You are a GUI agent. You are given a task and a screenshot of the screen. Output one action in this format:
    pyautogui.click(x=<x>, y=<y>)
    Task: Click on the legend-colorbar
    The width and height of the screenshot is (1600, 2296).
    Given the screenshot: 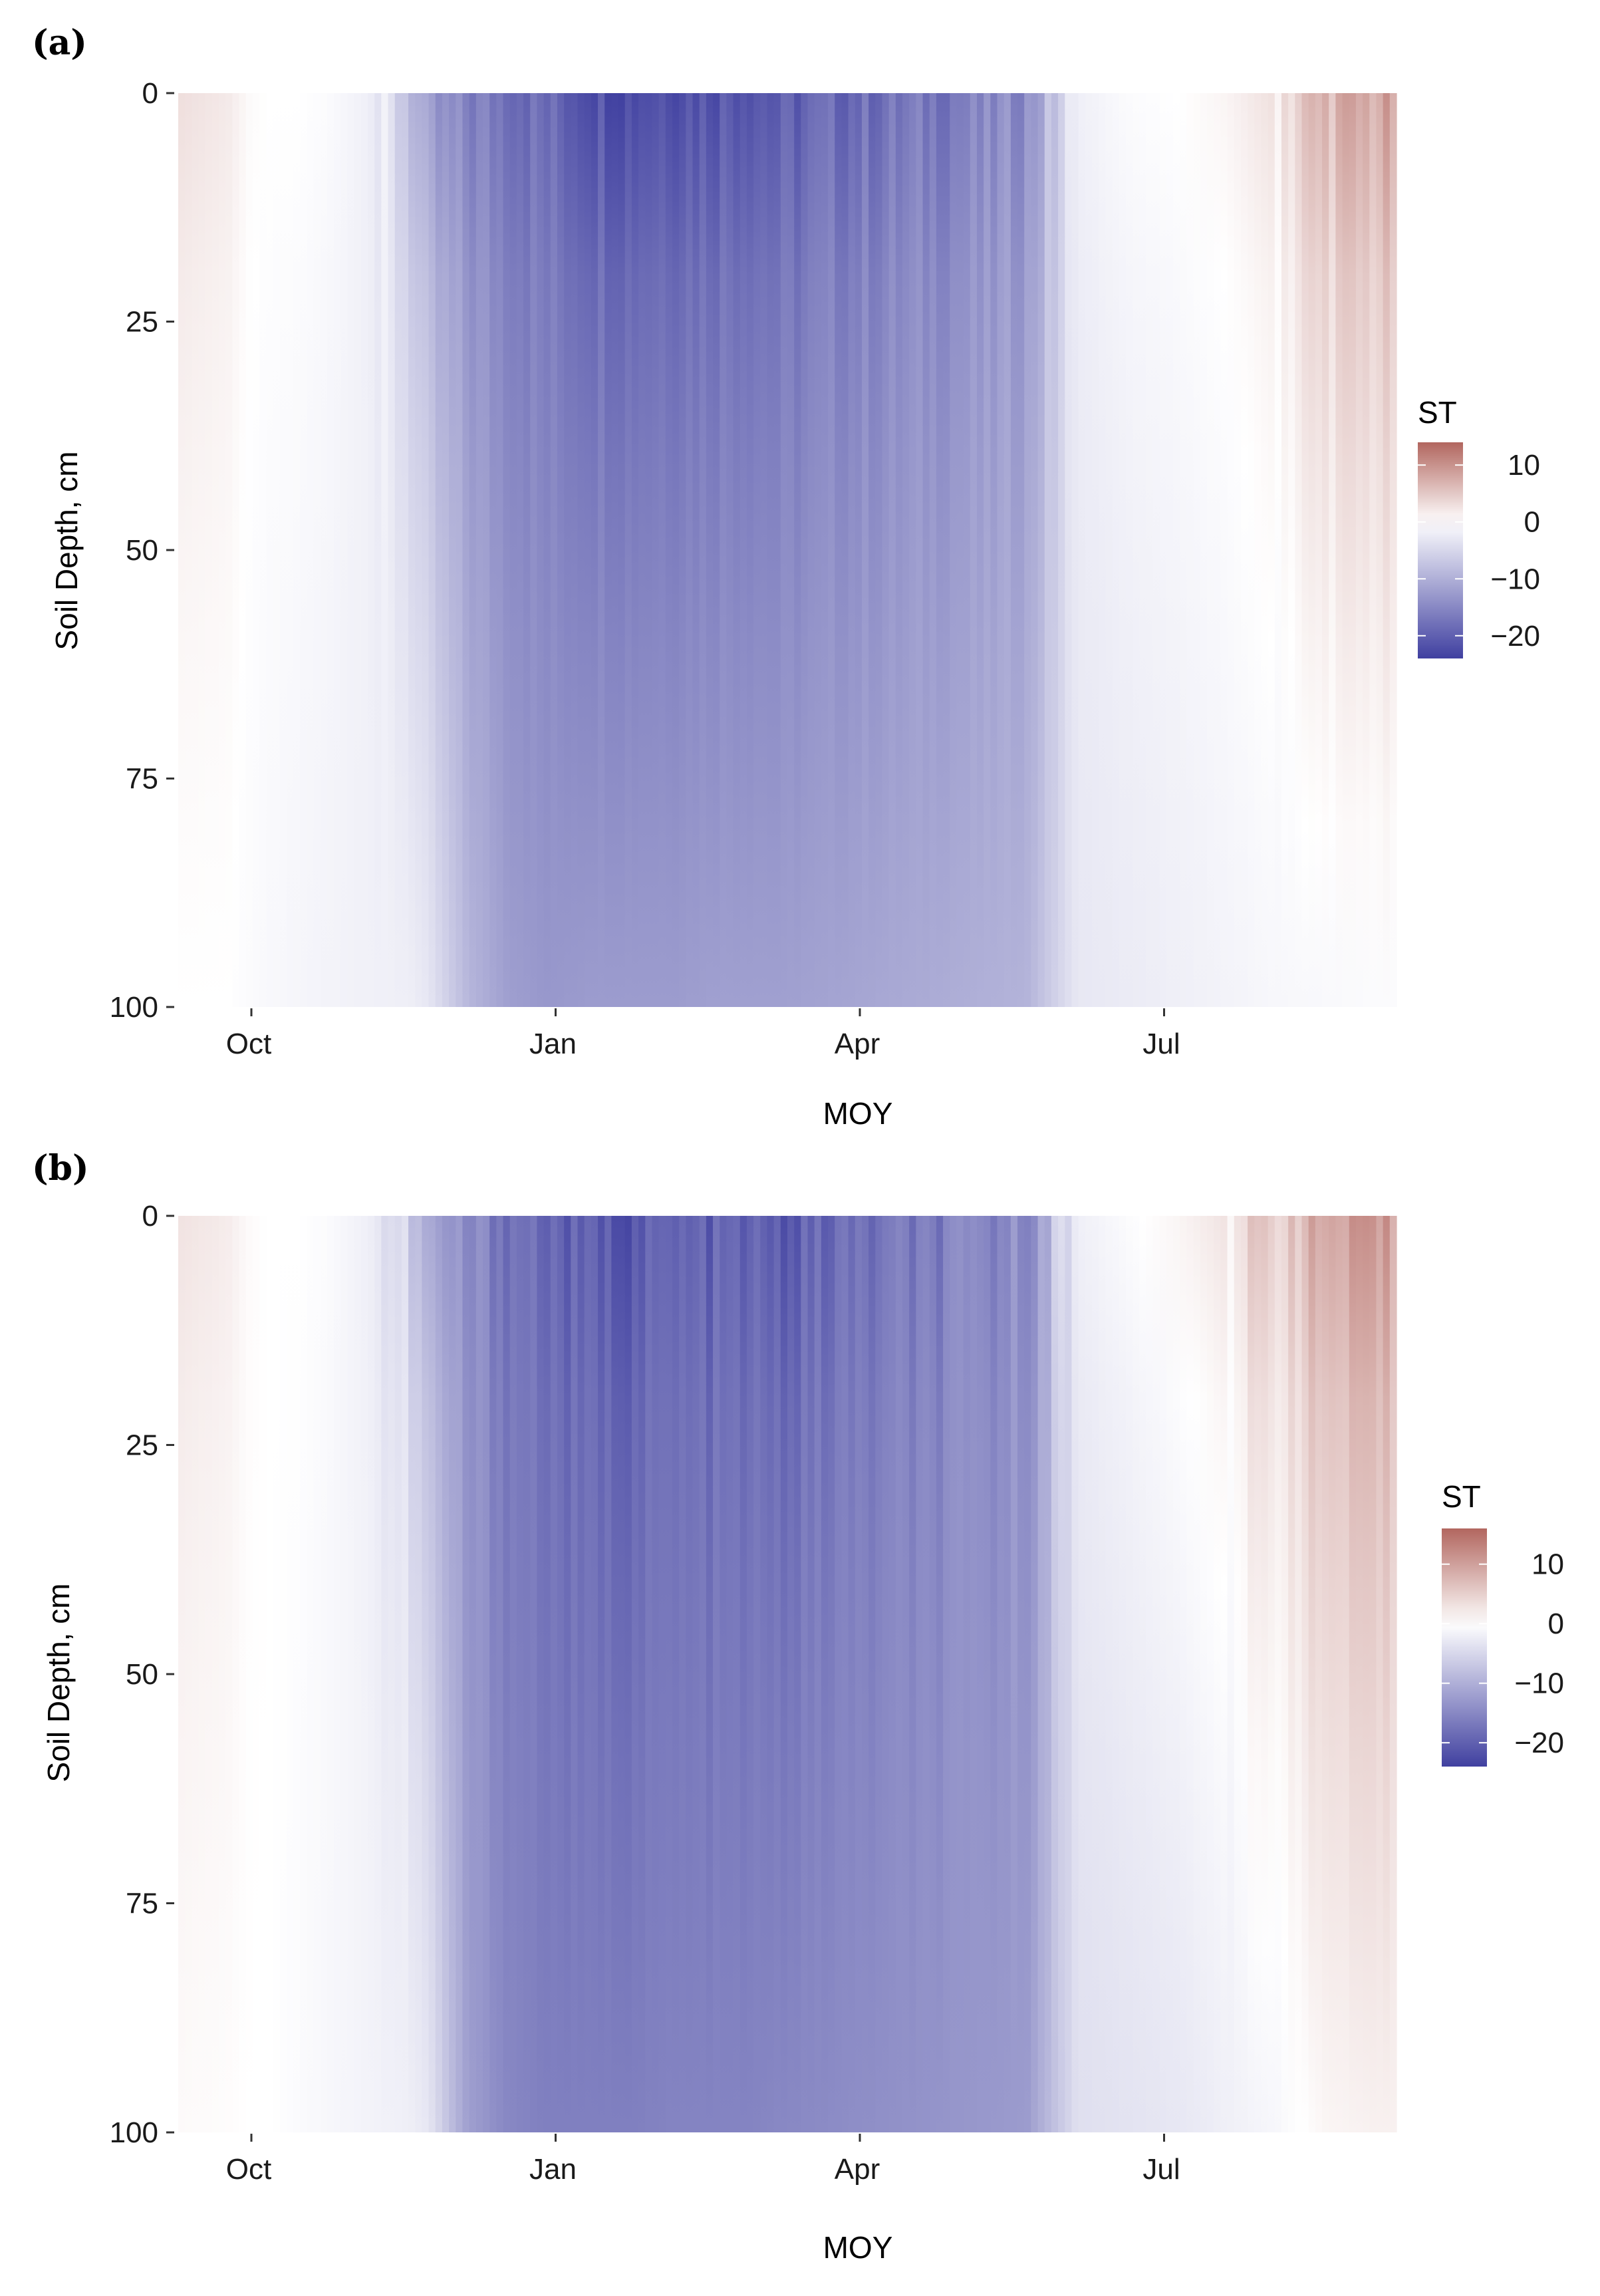 What is the action you would take?
    pyautogui.click(x=1440, y=550)
    